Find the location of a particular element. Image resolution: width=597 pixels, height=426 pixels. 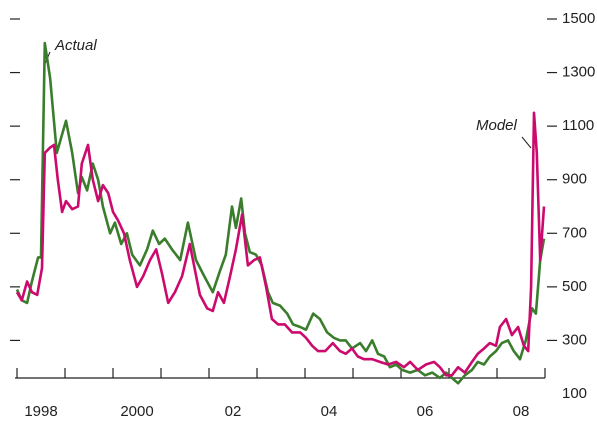

x-tick-label: 2000 is located at coordinates (136, 411).